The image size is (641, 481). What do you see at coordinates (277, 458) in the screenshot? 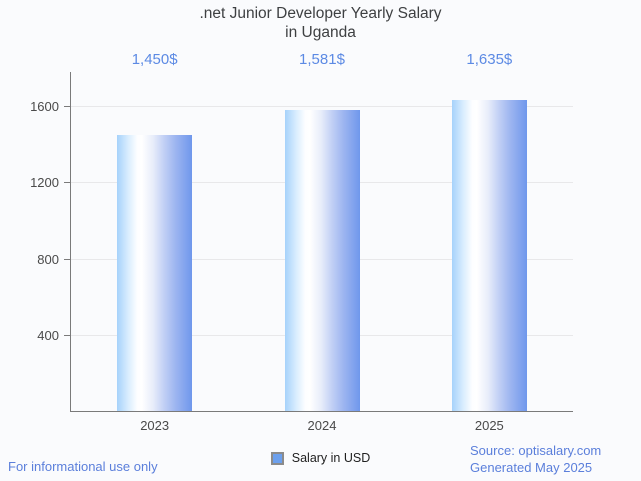
I see `legend-swatch-icon` at bounding box center [277, 458].